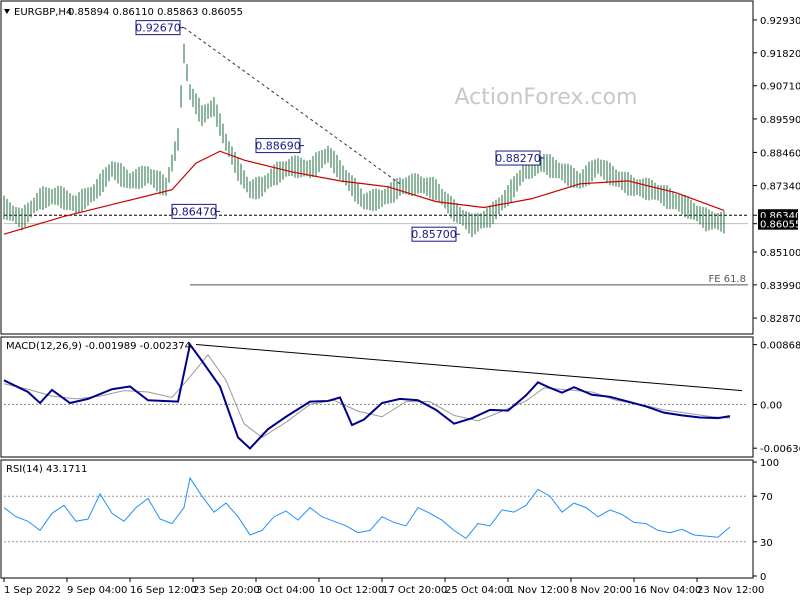 This screenshot has height=600, width=800. Describe the element at coordinates (351, 590) in the screenshot. I see `x-axis-tick-label: 10 Oct 12:00` at that location.